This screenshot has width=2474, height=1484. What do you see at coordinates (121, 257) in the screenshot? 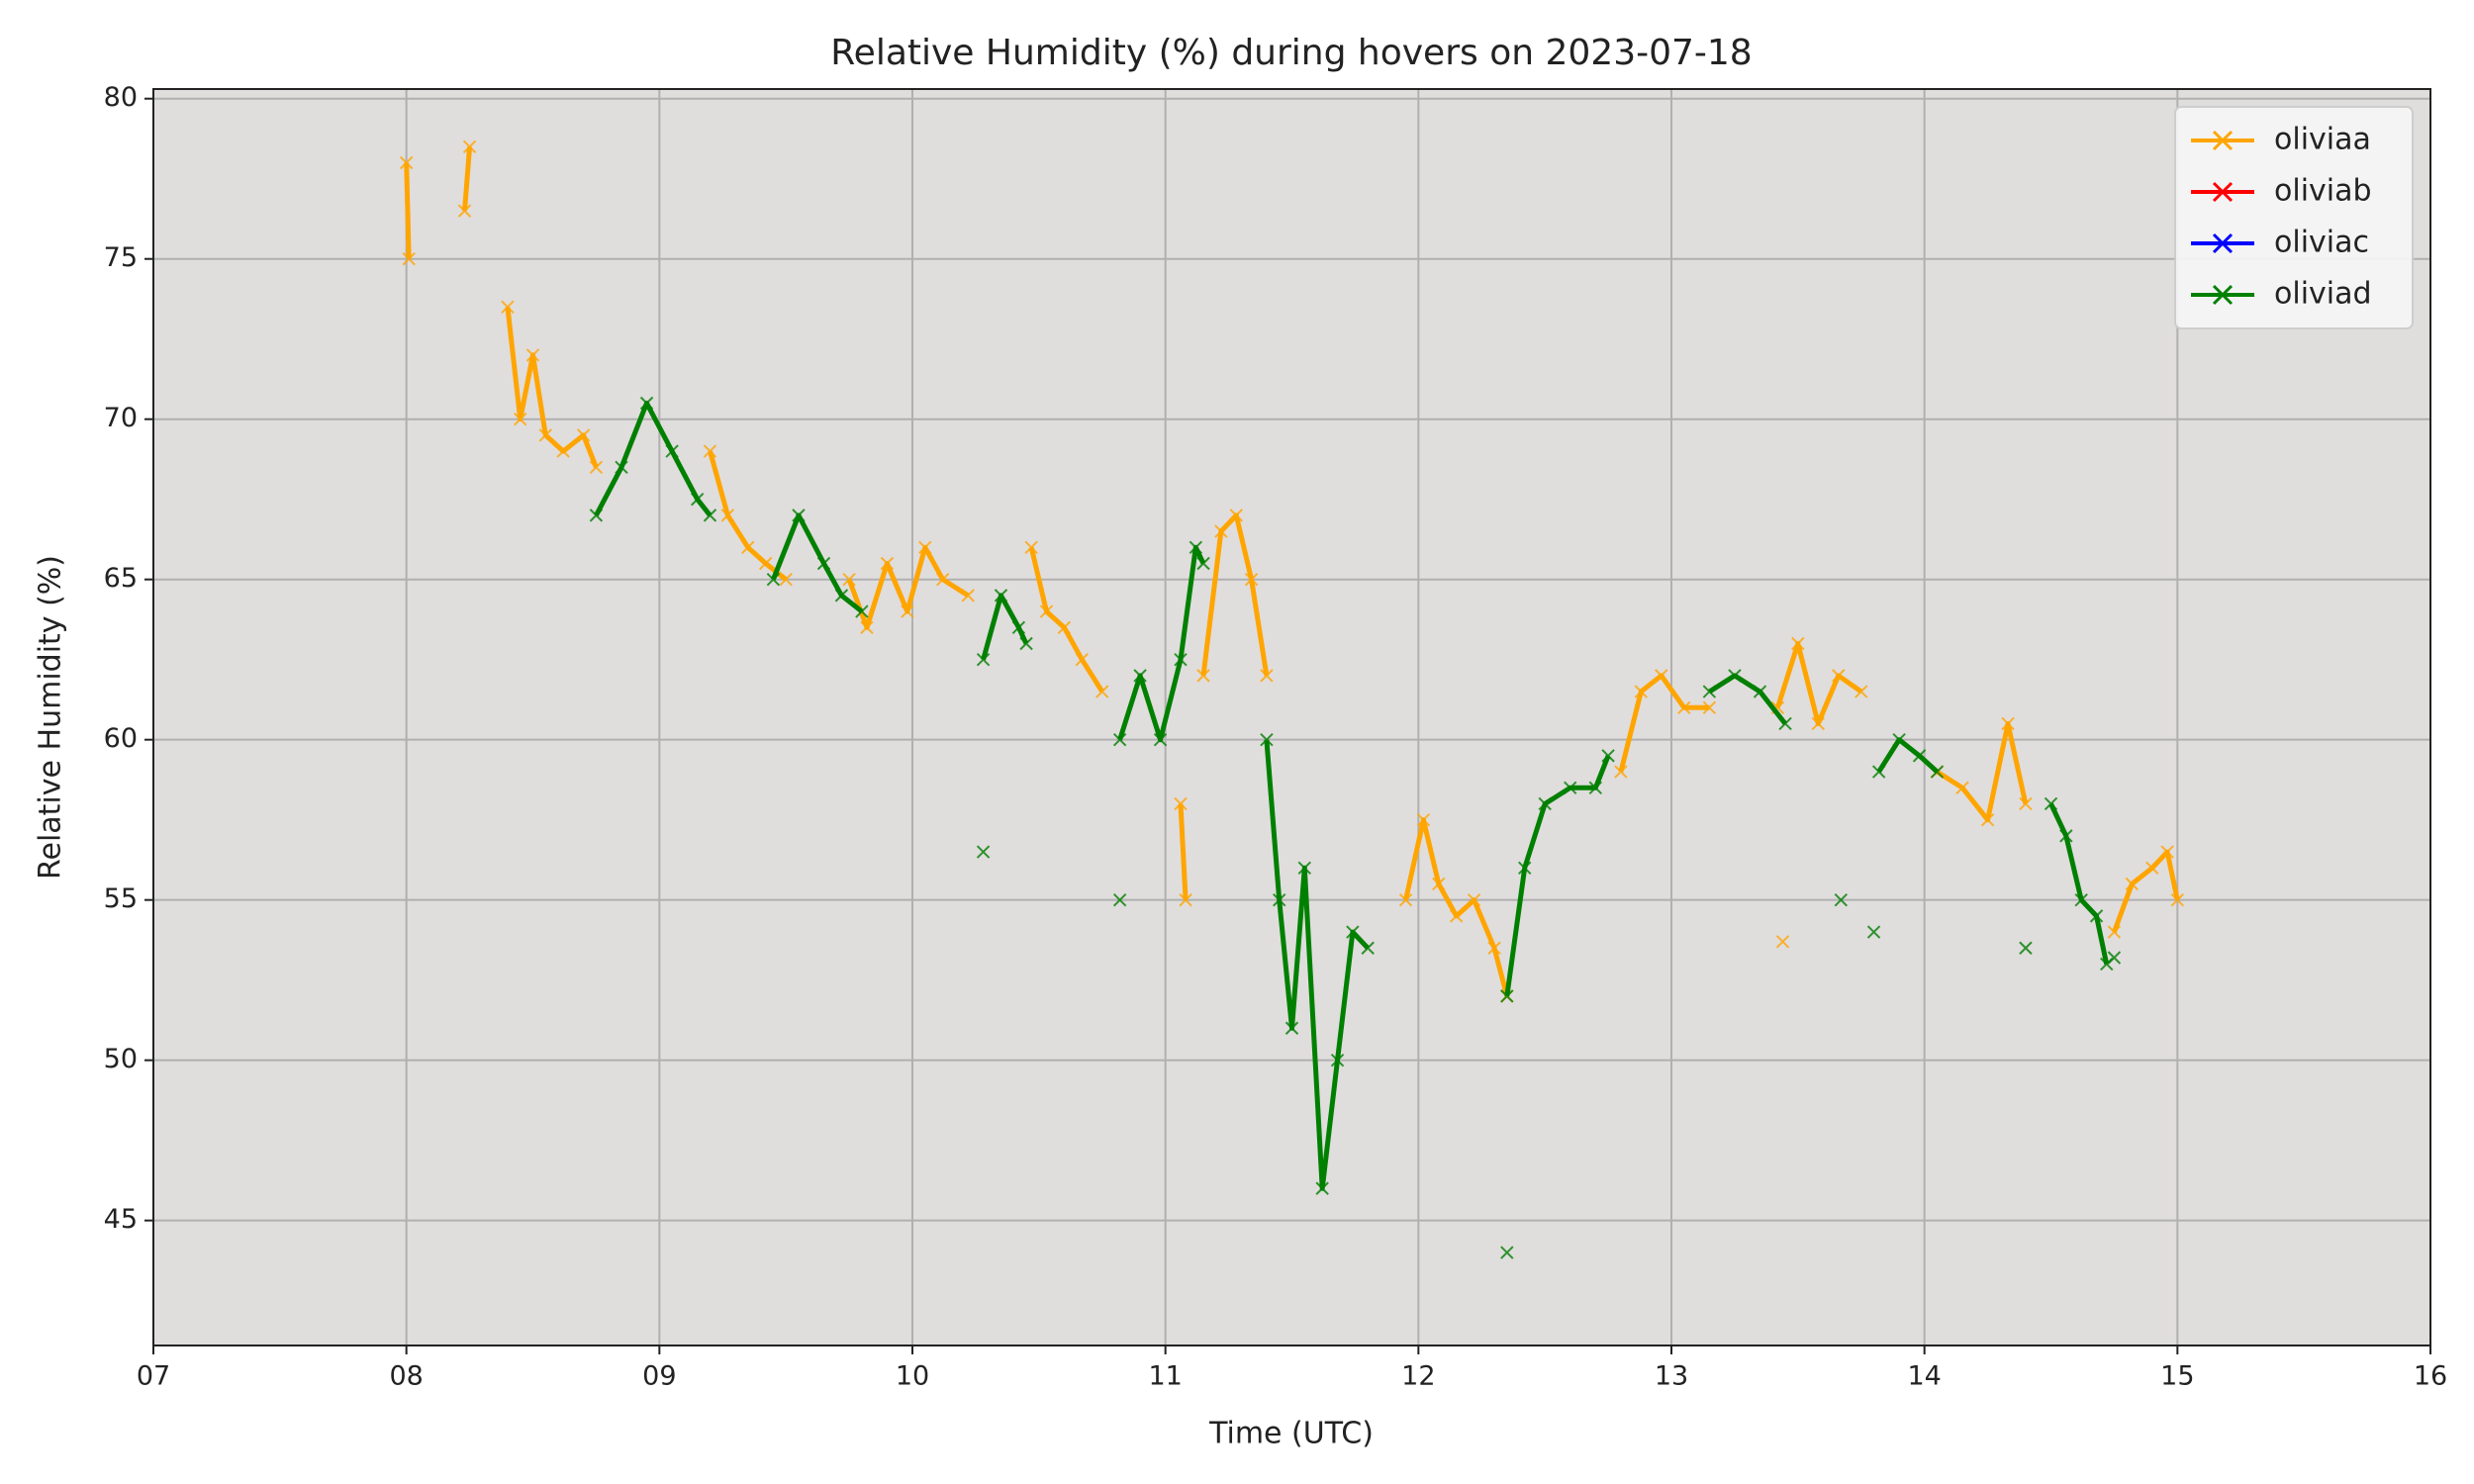
I see `y-tick-label: 75` at bounding box center [121, 257].